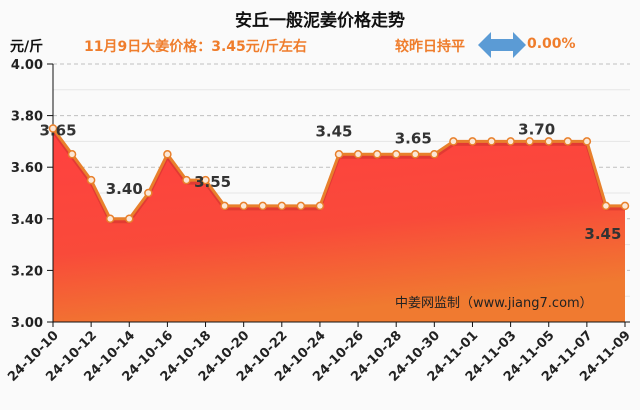 The image size is (640, 410). I want to click on y-tick-label: 3.20, so click(27, 271).